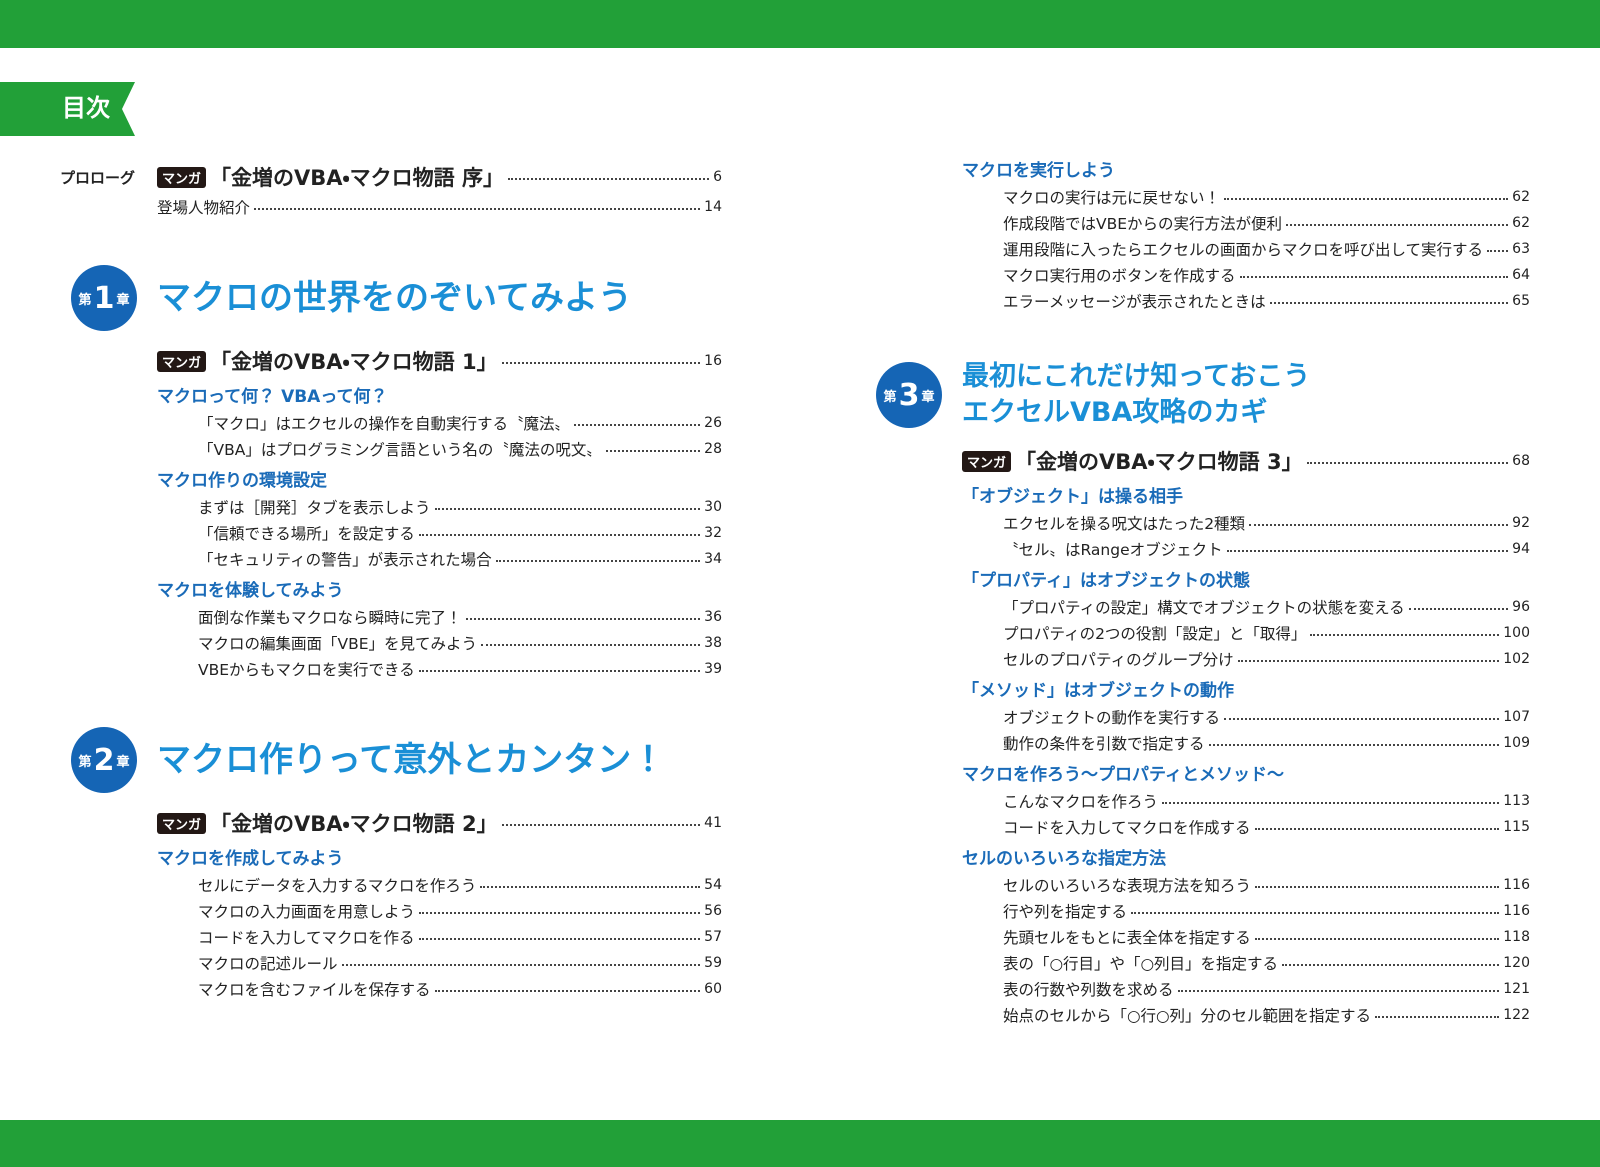 This screenshot has height=1167, width=1600. I want to click on chapter-title-line: マクロ作りって意外とカンタン！, so click(411, 760).